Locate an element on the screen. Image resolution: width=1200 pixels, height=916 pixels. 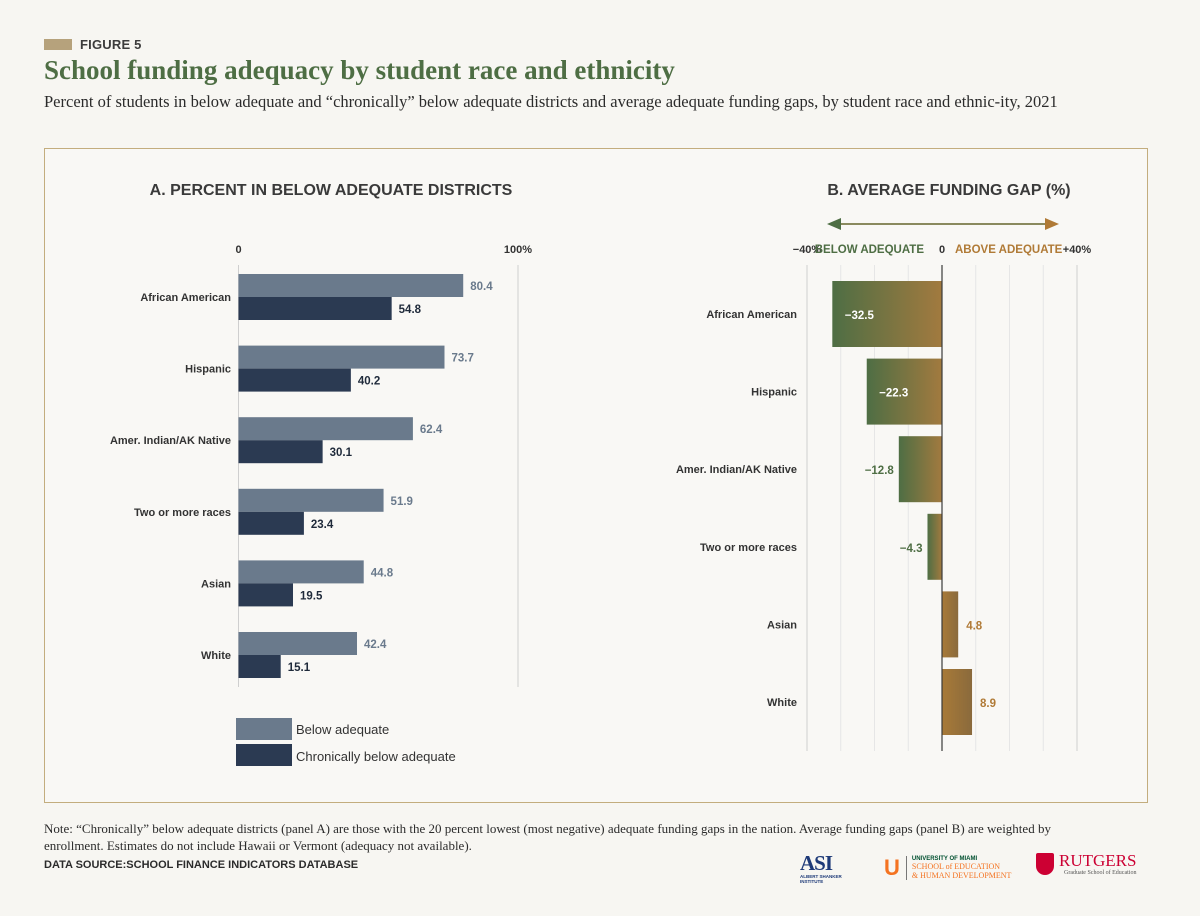
panel-b-category-label-white: White is located at coordinates (782, 703).